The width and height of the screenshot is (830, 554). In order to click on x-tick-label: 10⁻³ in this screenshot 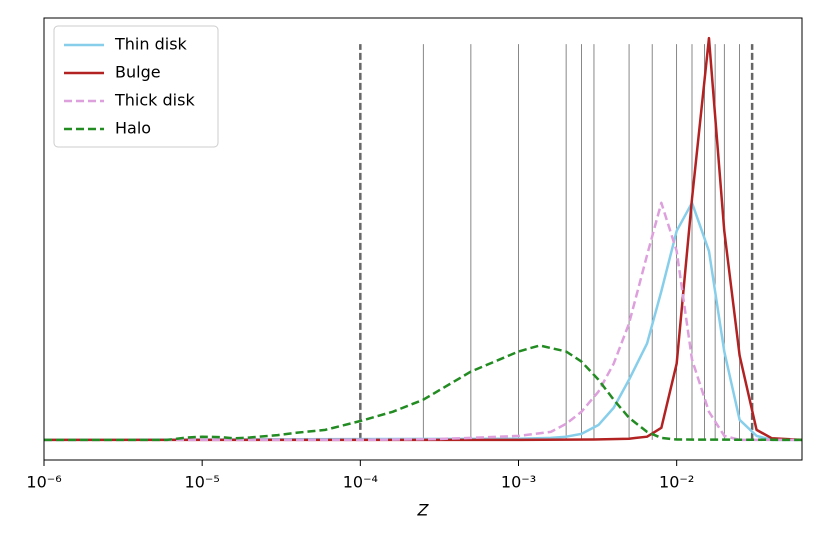, I will do `click(518, 482)`.